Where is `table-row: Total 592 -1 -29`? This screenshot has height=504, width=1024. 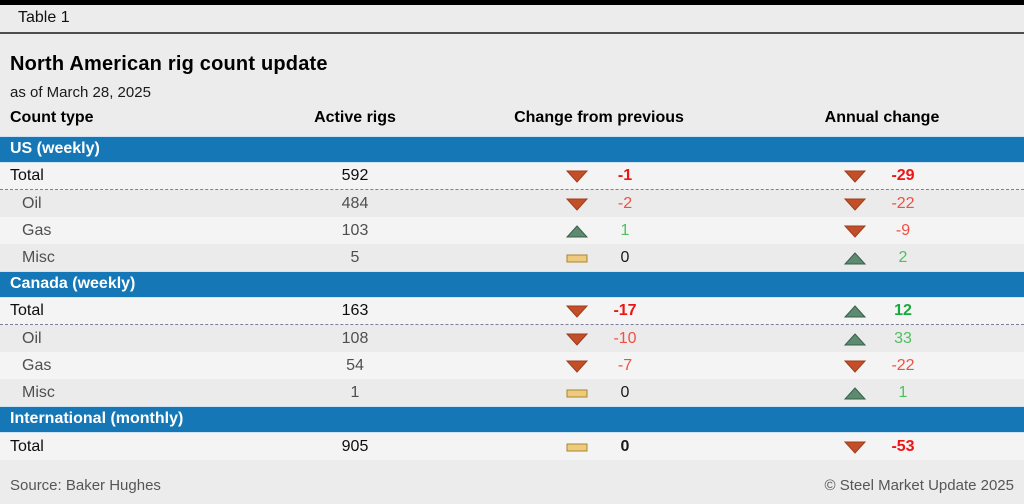 table-row: Total 592 -1 -29 is located at coordinates (512, 176).